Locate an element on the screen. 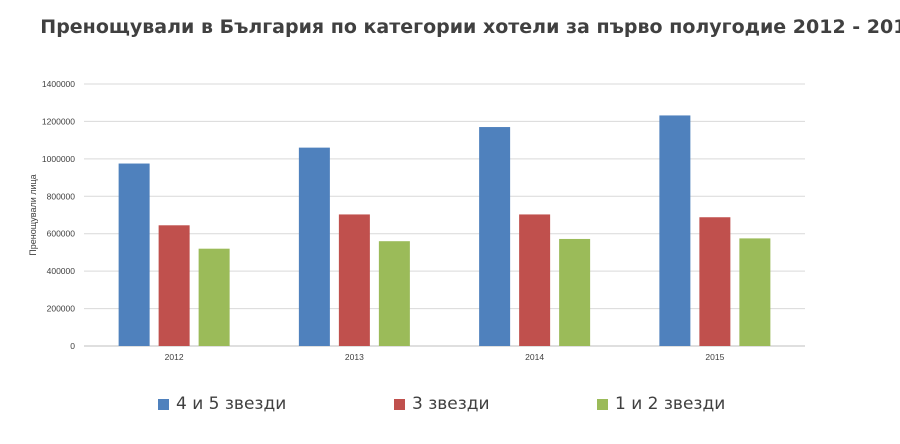 The image size is (900, 444). y-tick-label: 1200000 is located at coordinates (58, 121).